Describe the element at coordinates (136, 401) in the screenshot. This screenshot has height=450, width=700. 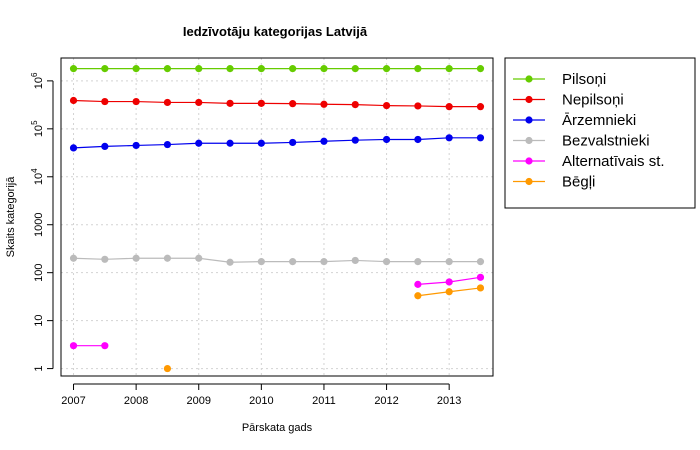
I see `x-tick-label-1: 2008` at that location.